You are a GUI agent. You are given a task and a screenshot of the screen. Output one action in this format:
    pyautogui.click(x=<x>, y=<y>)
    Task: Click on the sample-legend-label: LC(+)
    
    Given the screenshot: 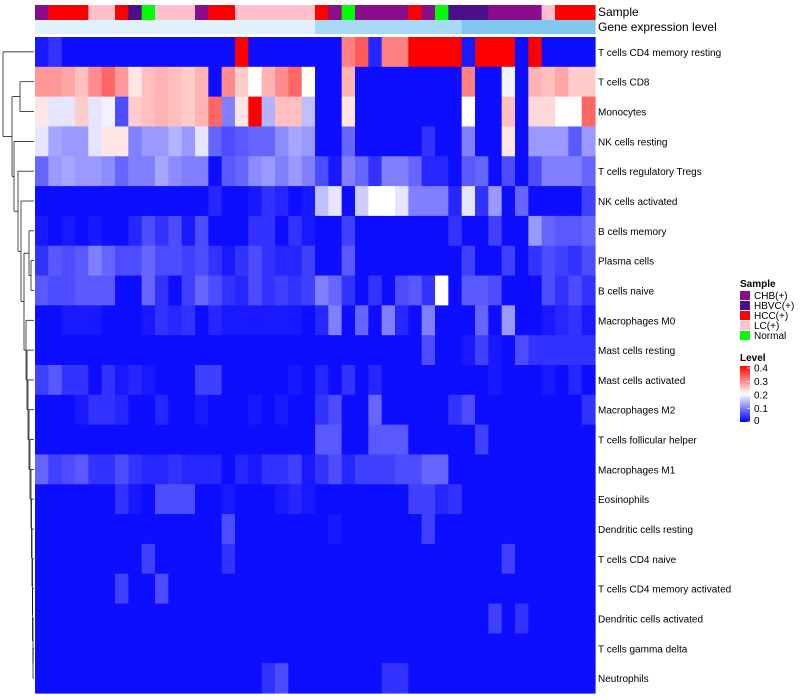 What is the action you would take?
    pyautogui.click(x=766, y=326)
    